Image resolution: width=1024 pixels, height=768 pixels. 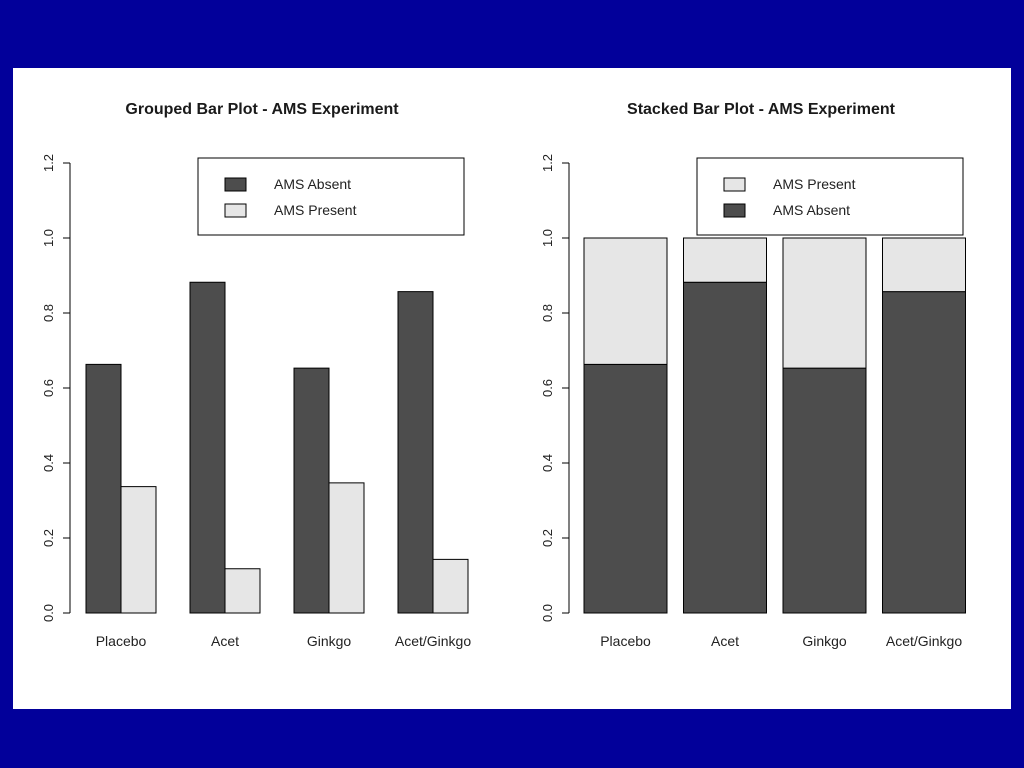 What do you see at coordinates (761, 109) in the screenshot?
I see `chart-title: Stacked Bar Plot - AMS Experiment` at bounding box center [761, 109].